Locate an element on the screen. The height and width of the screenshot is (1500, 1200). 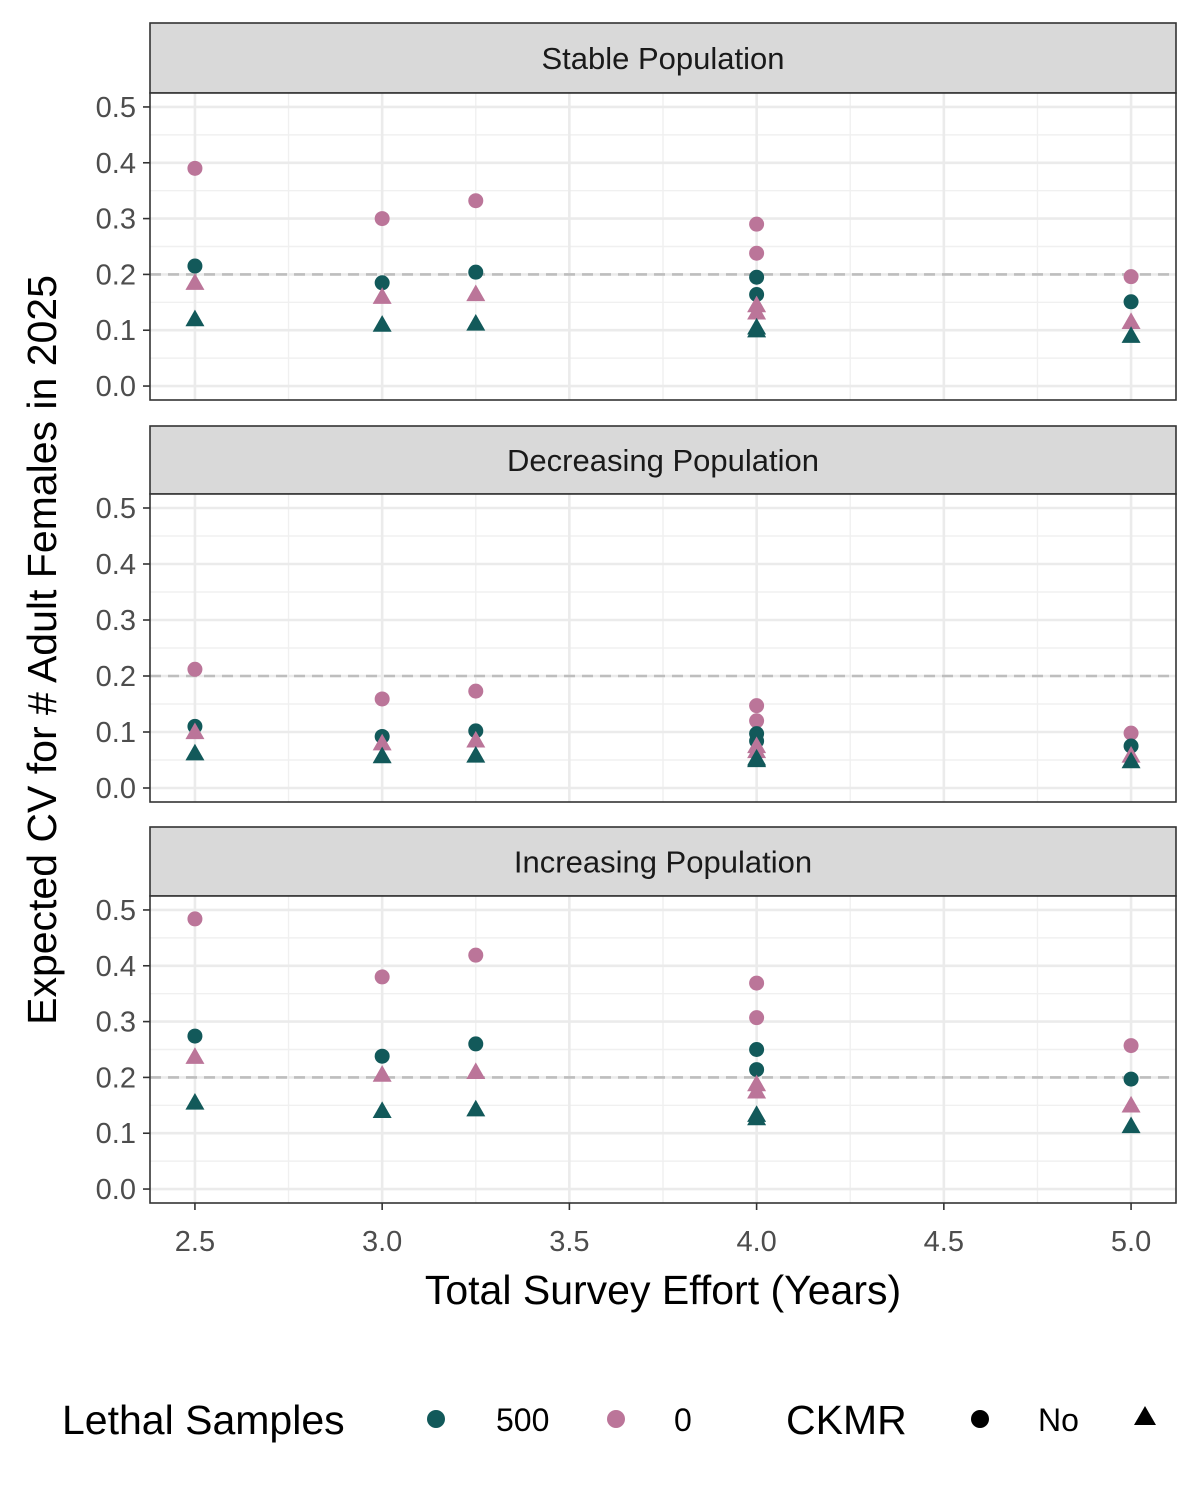
legend-title-lethal-samples: Lethal Samples is located at coordinates (203, 1420).